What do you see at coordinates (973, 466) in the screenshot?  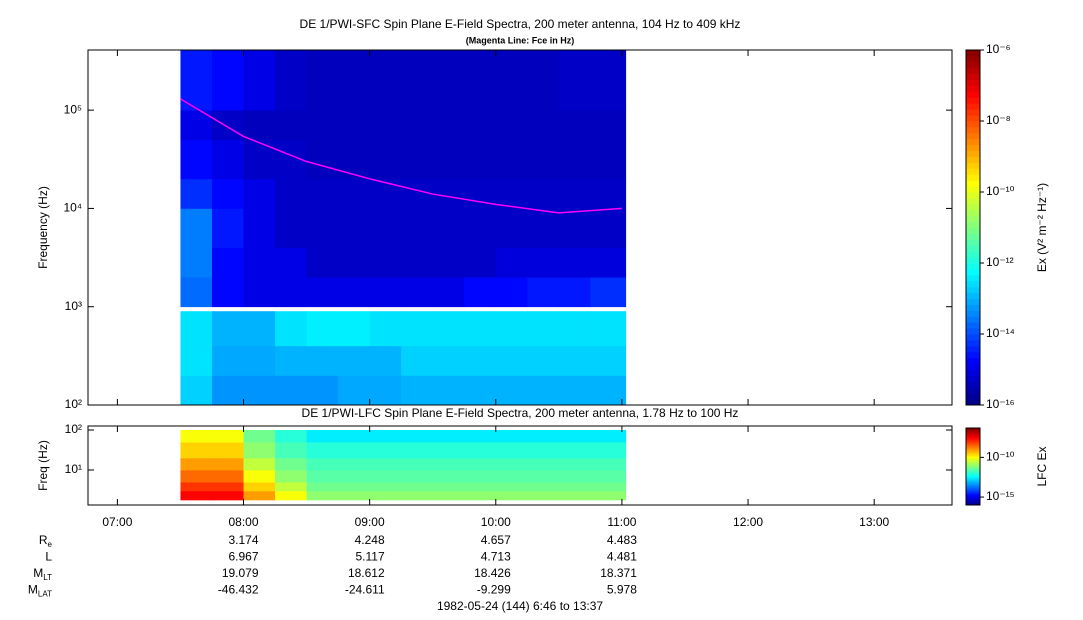 I see `colorbar-frame` at bounding box center [973, 466].